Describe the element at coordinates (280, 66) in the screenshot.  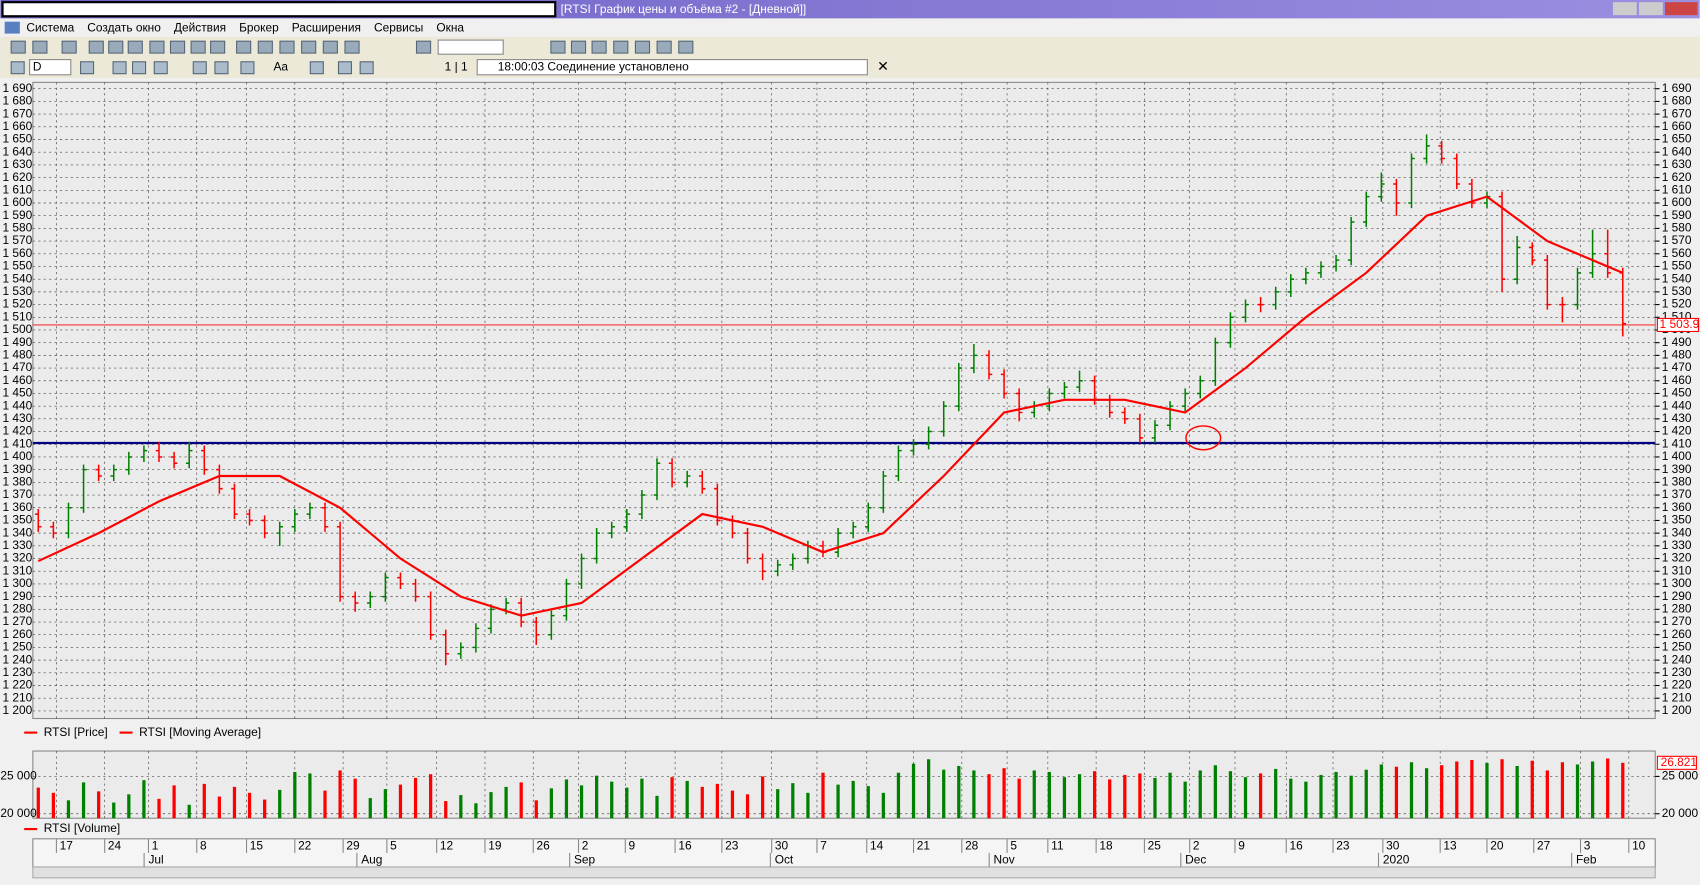
I see `font-button: Aa` at that location.